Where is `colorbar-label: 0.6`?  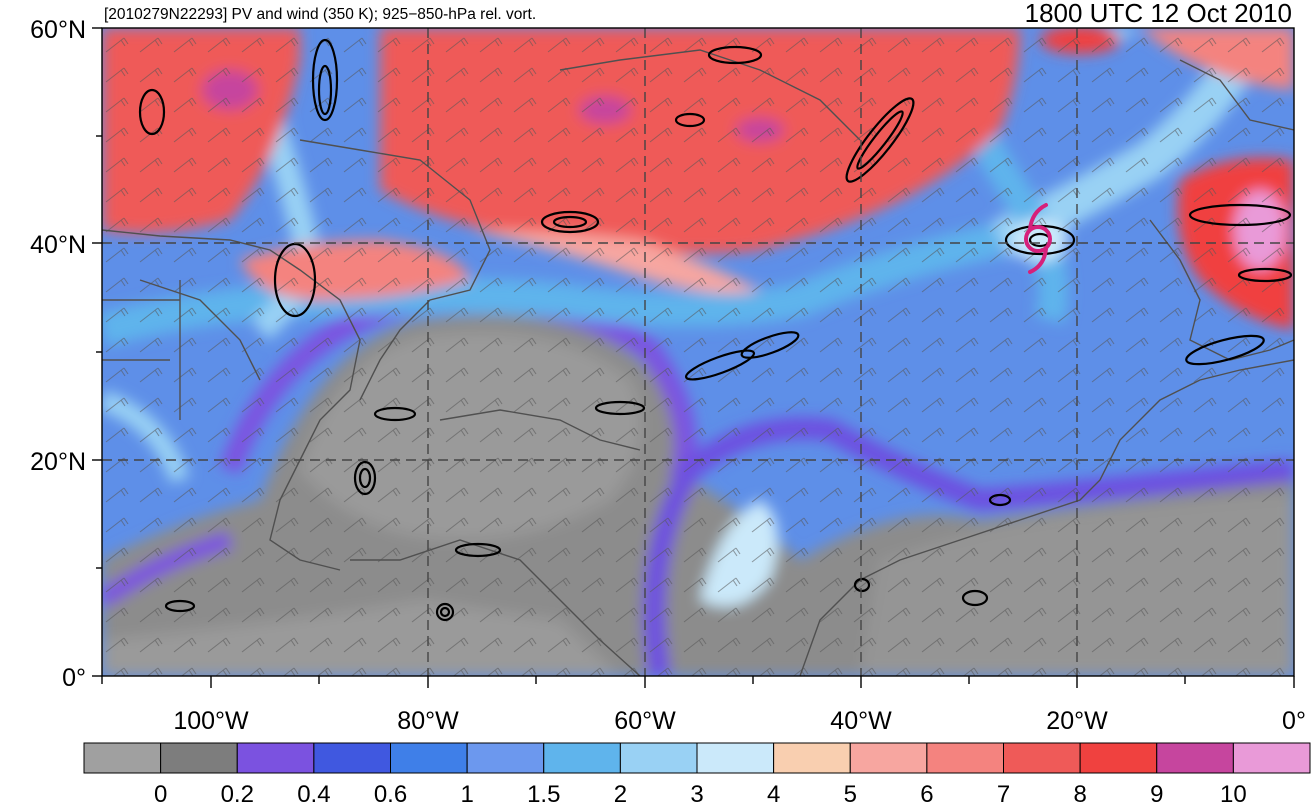
colorbar-label: 0.6 is located at coordinates (390, 792).